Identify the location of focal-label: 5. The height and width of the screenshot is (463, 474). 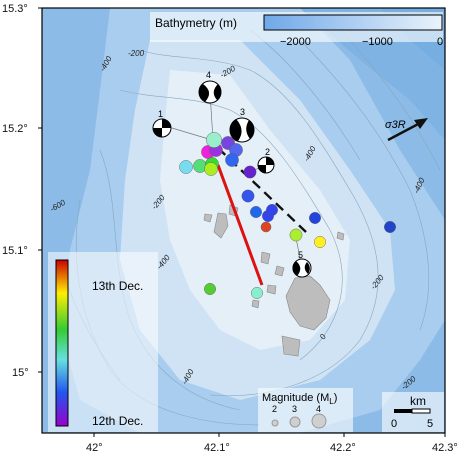
(300, 255).